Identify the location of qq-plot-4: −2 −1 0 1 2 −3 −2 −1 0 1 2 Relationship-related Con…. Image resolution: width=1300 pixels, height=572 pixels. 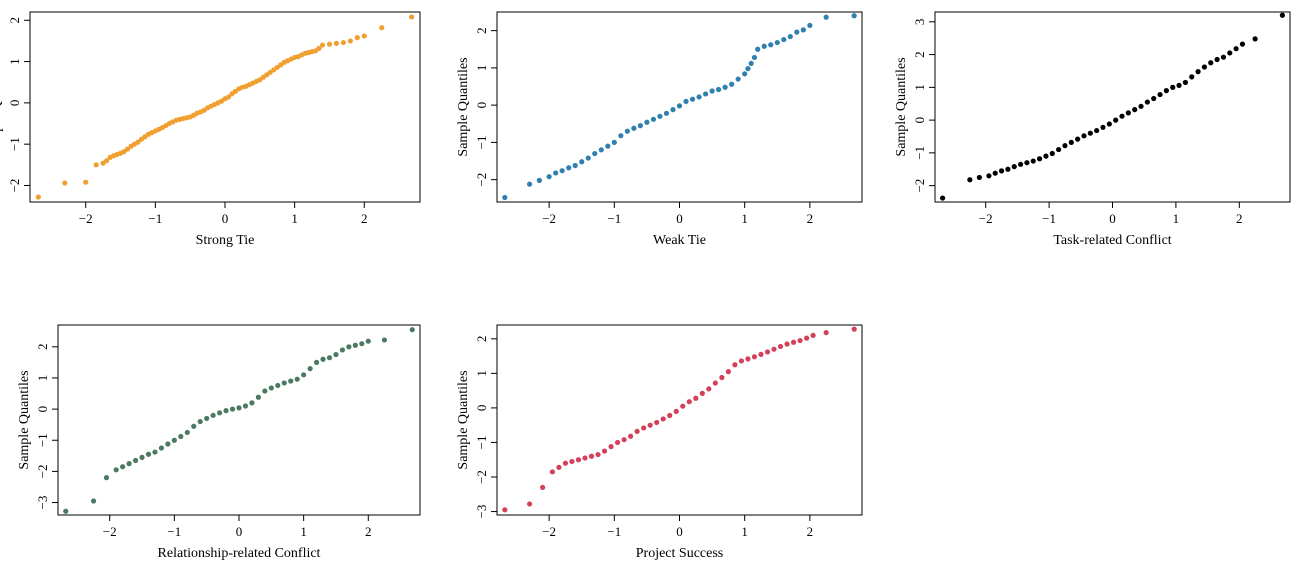
(219, 442).